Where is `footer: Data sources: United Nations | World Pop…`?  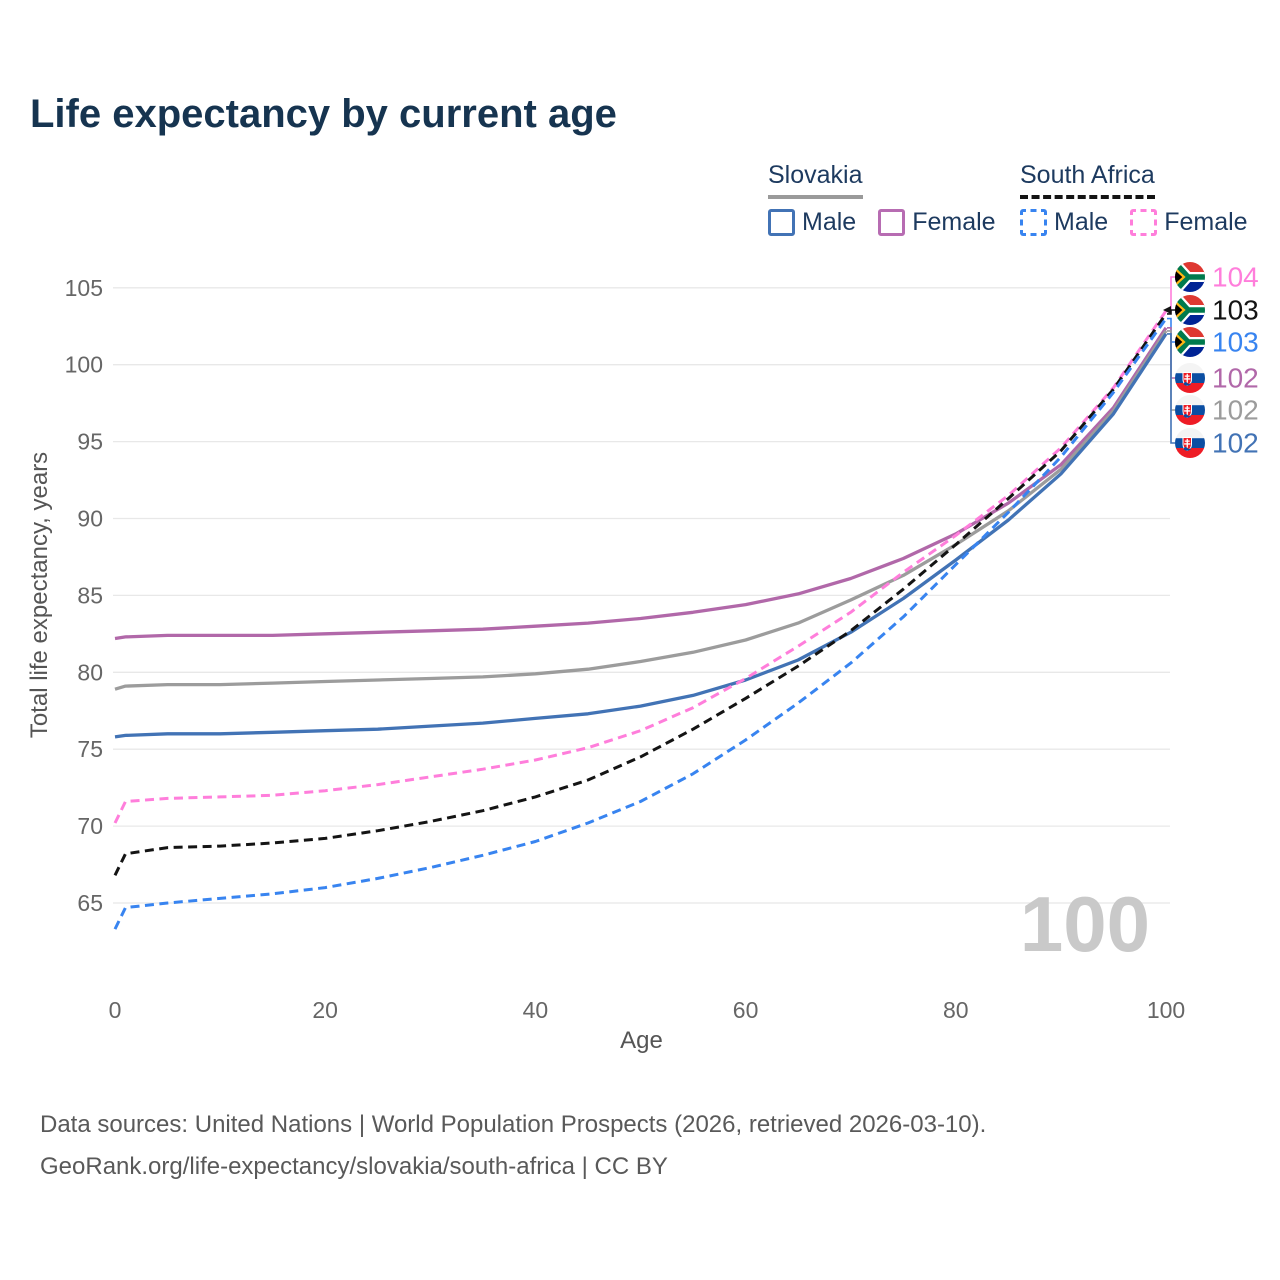
footer: Data sources: United Nations | World Pop… is located at coordinates (513, 1146).